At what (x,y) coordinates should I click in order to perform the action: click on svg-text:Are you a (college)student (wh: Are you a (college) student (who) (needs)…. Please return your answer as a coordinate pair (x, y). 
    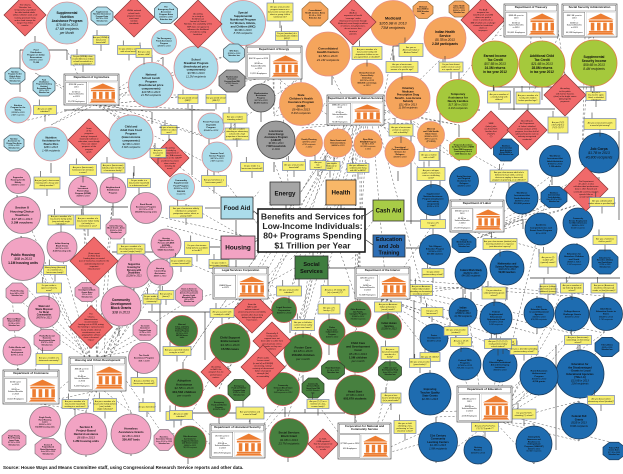
    Looking at the image, I should click on (548, 289).